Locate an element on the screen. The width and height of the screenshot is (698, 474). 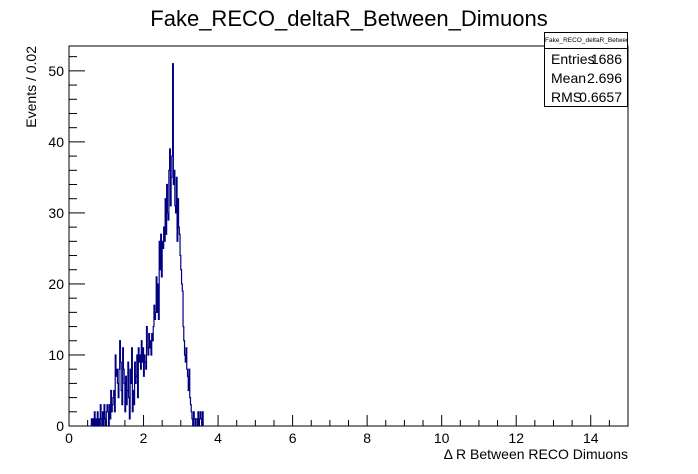
x-axis: 0 2 4 6 8 10 12 14 is located at coordinates (347, 430).